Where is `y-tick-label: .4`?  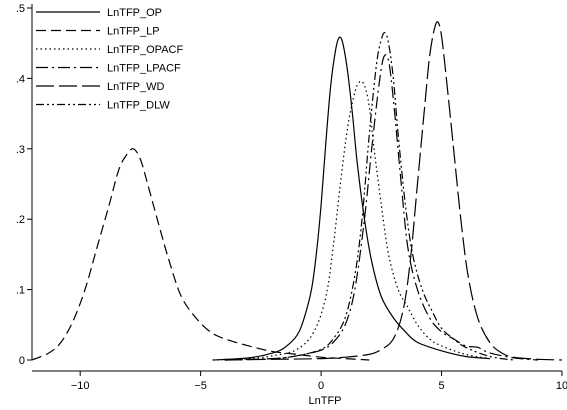 y-tick-label: .4 is located at coordinates (20, 79).